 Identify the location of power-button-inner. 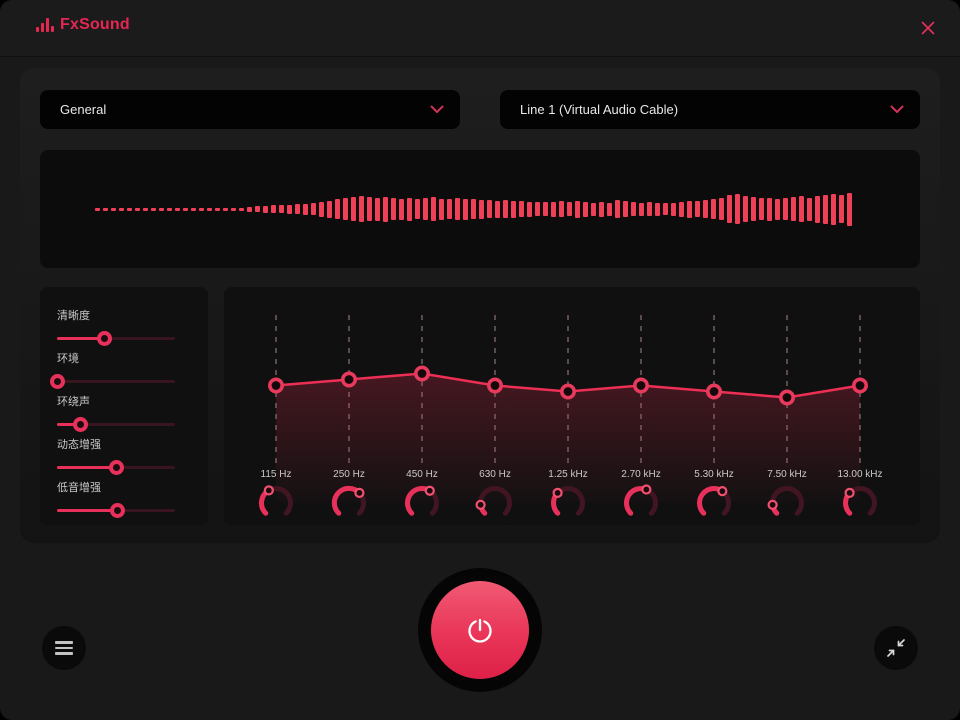
(480, 630).